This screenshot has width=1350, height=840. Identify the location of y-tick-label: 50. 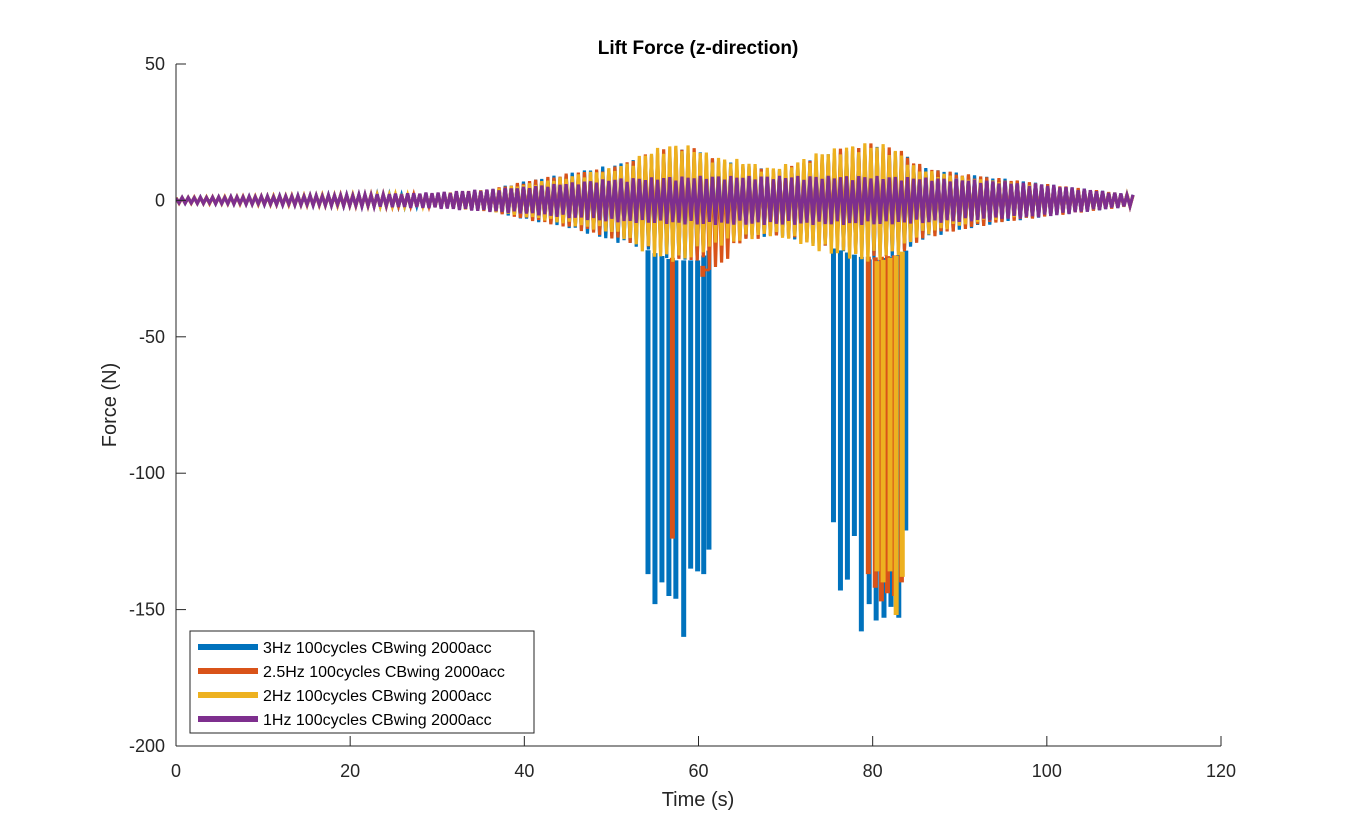
(155, 64).